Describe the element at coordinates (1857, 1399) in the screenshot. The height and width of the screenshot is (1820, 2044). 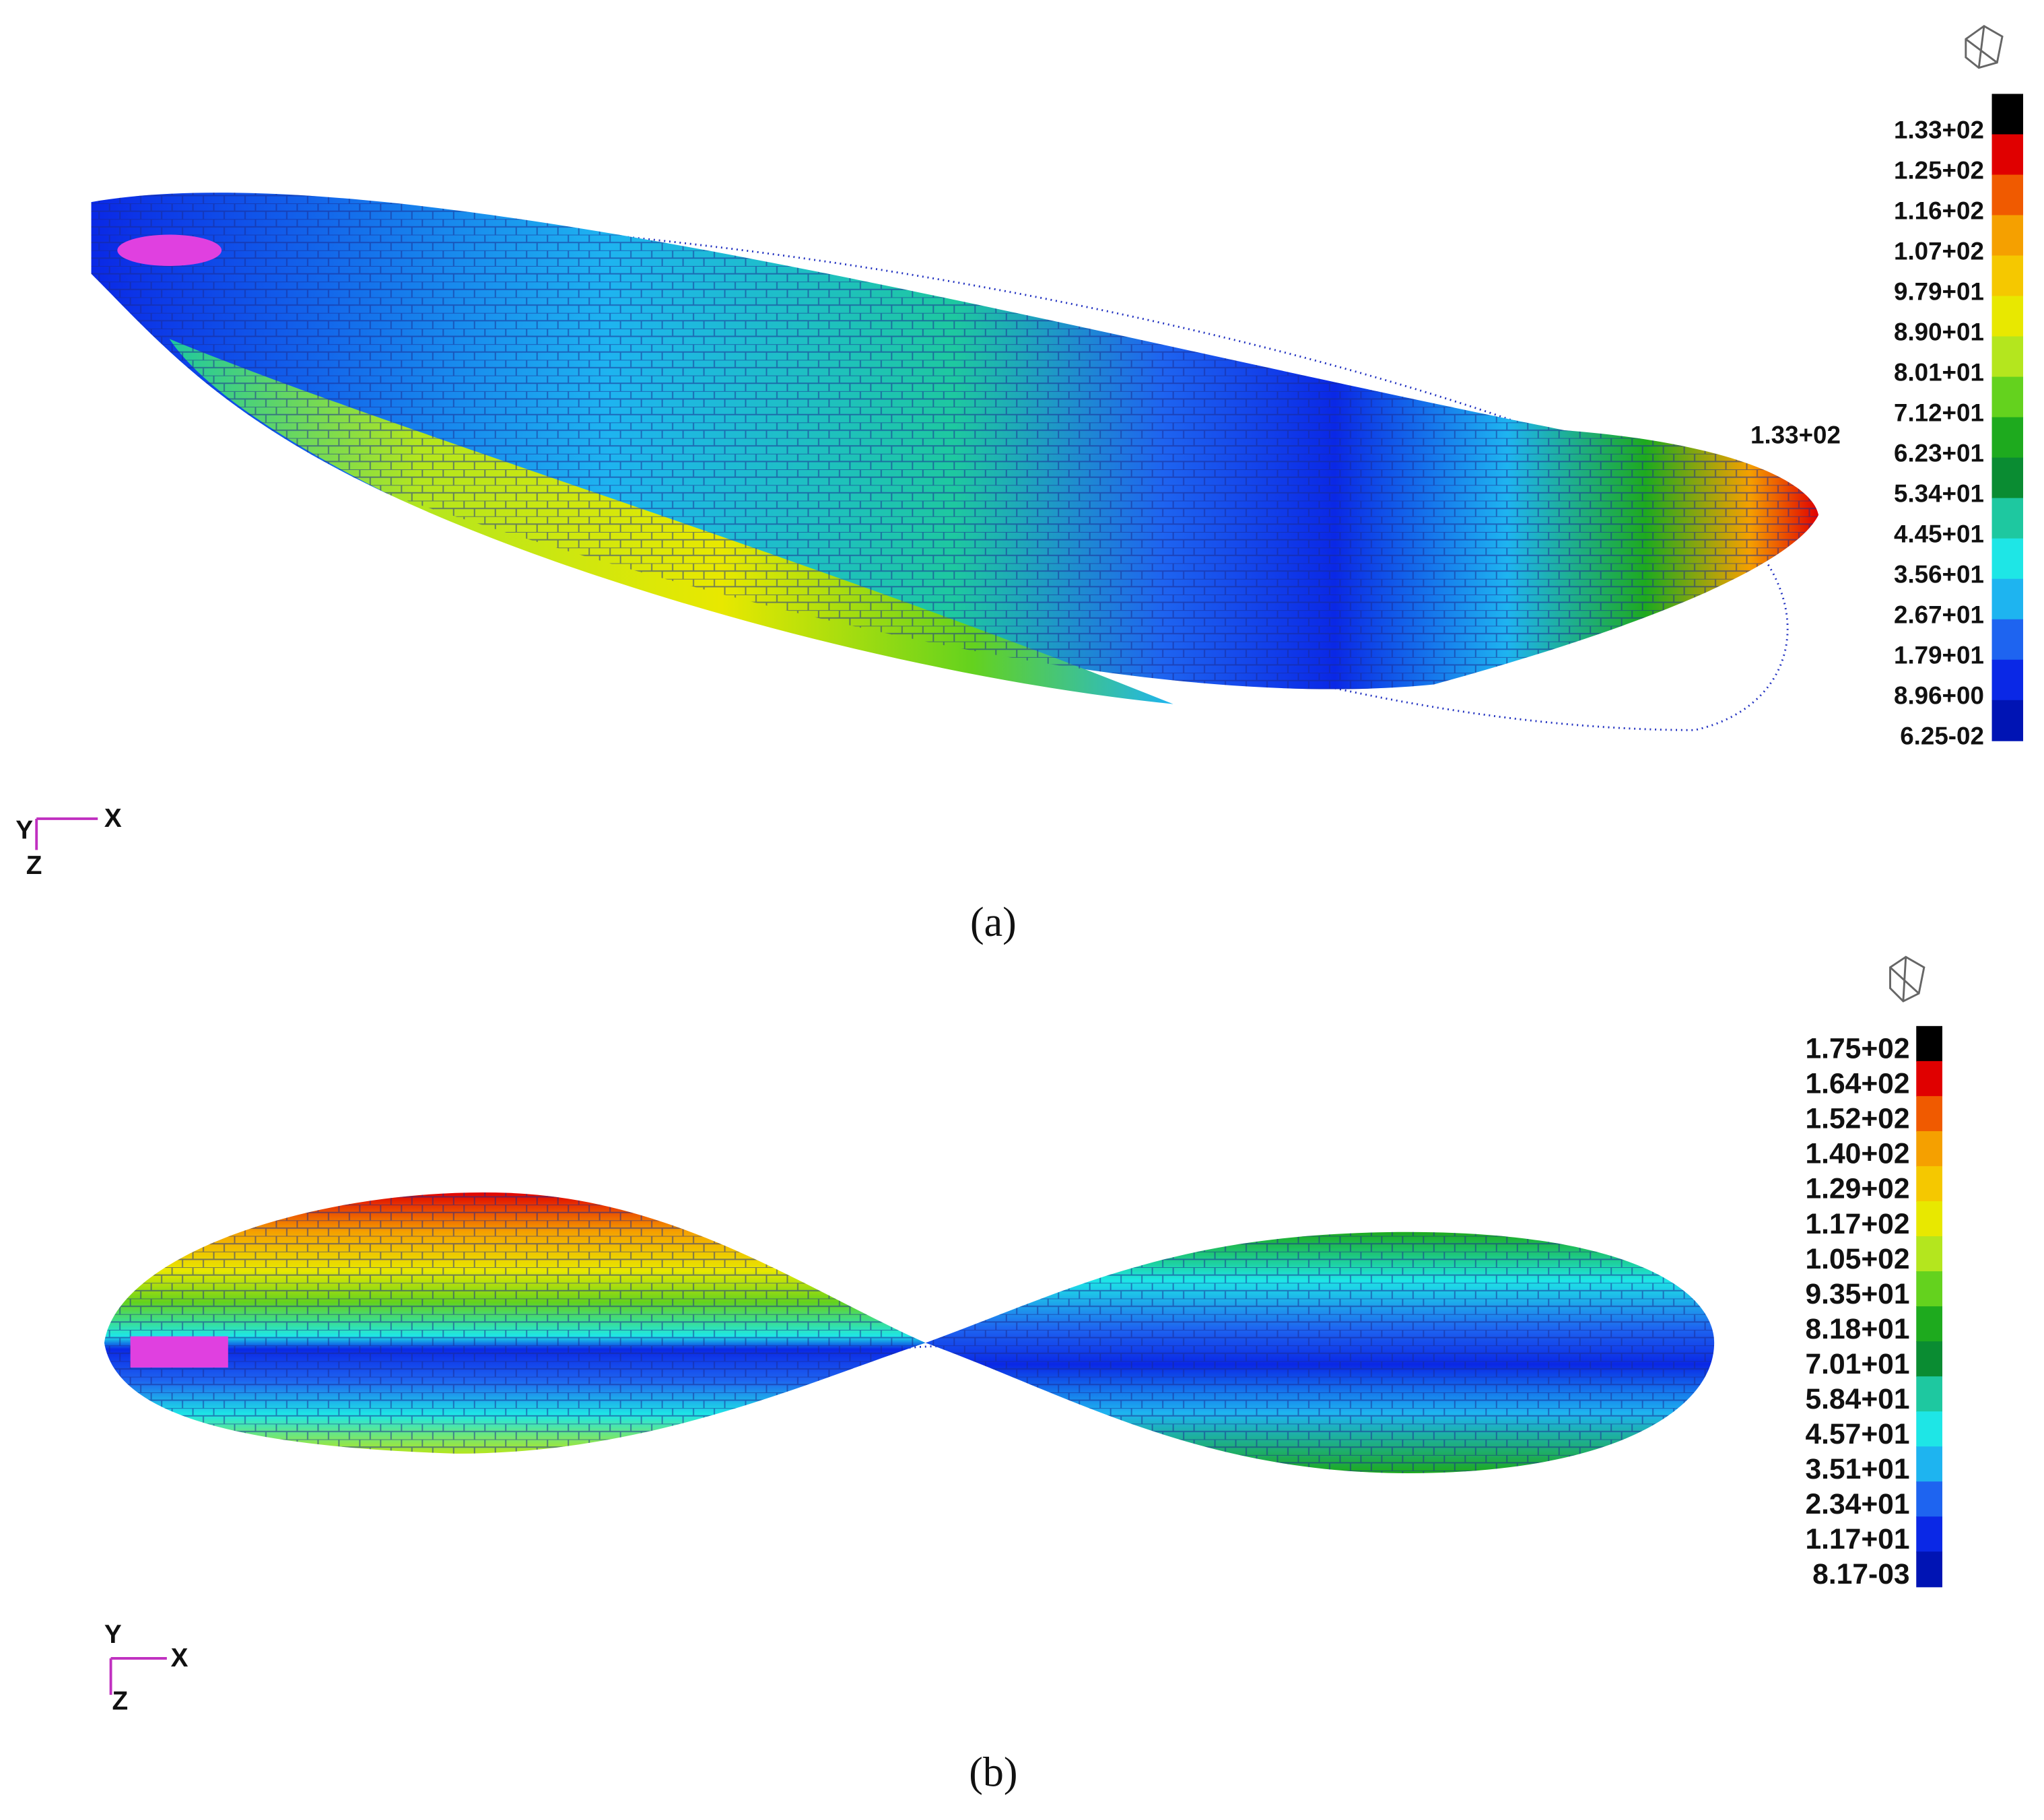
I see `colorbar-label: 5.84+01` at that location.